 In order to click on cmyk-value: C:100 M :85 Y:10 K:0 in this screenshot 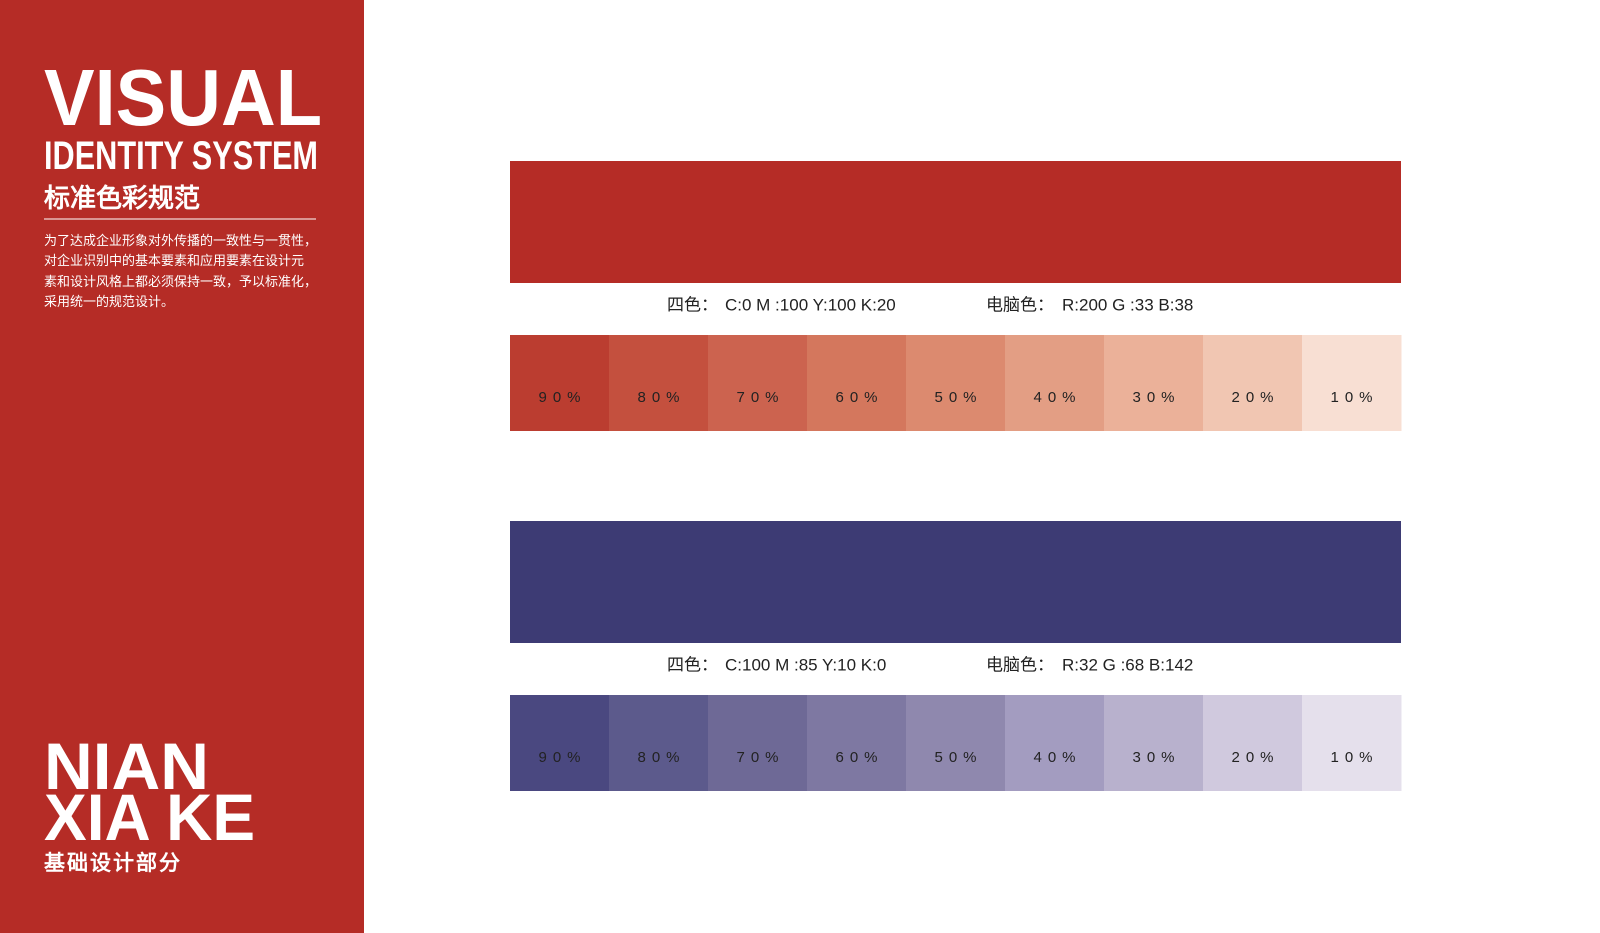, I will do `click(805, 664)`.